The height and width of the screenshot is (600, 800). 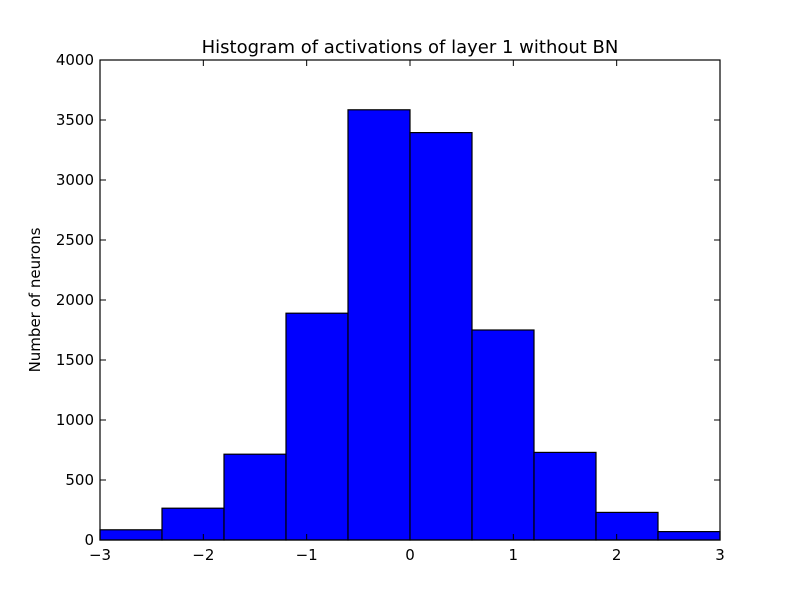 What do you see at coordinates (75, 300) in the screenshot?
I see `y-tick-label: 2000` at bounding box center [75, 300].